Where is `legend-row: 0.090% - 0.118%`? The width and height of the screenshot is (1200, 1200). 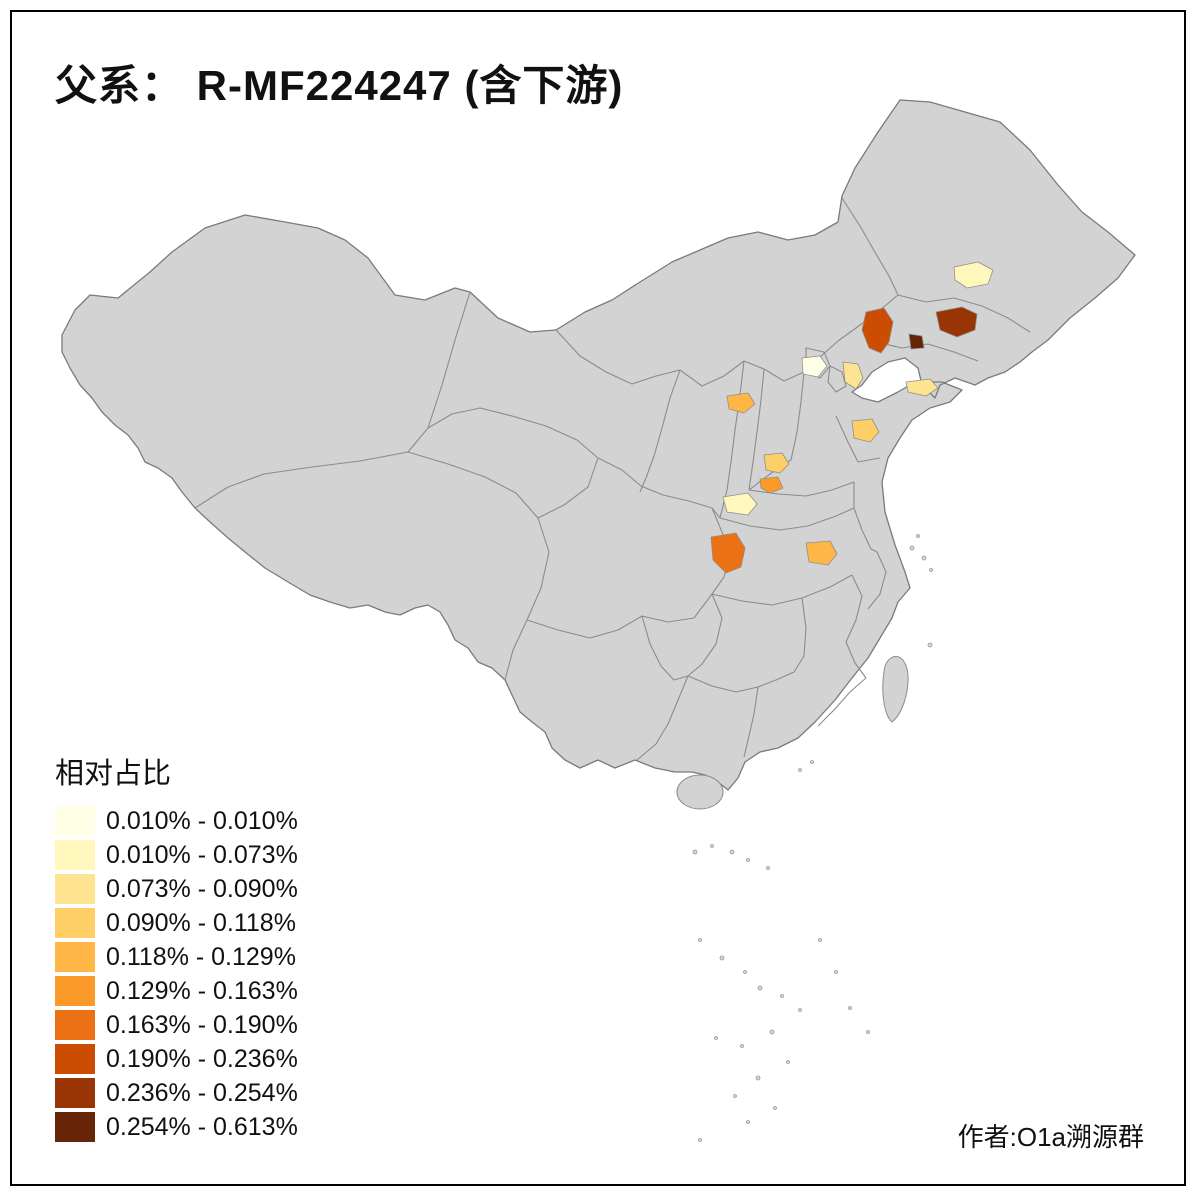 legend-row: 0.090% - 0.118% is located at coordinates (176, 923).